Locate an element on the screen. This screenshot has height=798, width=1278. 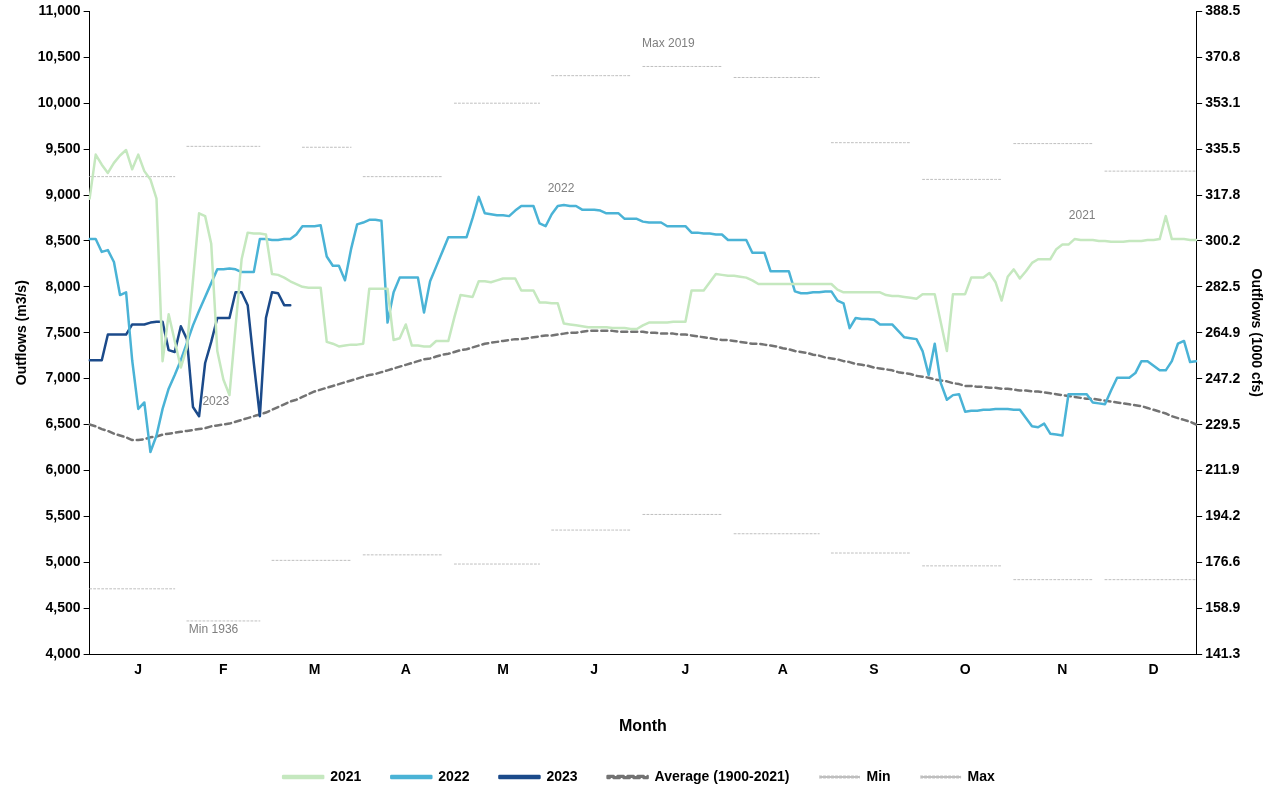
x-tick-label: S is located at coordinates (874, 669).